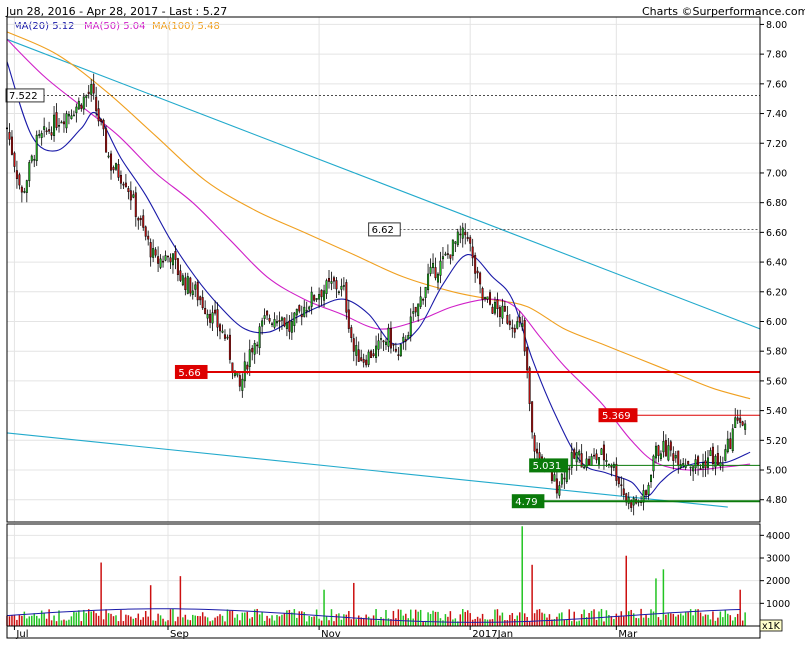 This screenshot has height=650, width=805. I want to click on volume-average-line, so click(373, 615).